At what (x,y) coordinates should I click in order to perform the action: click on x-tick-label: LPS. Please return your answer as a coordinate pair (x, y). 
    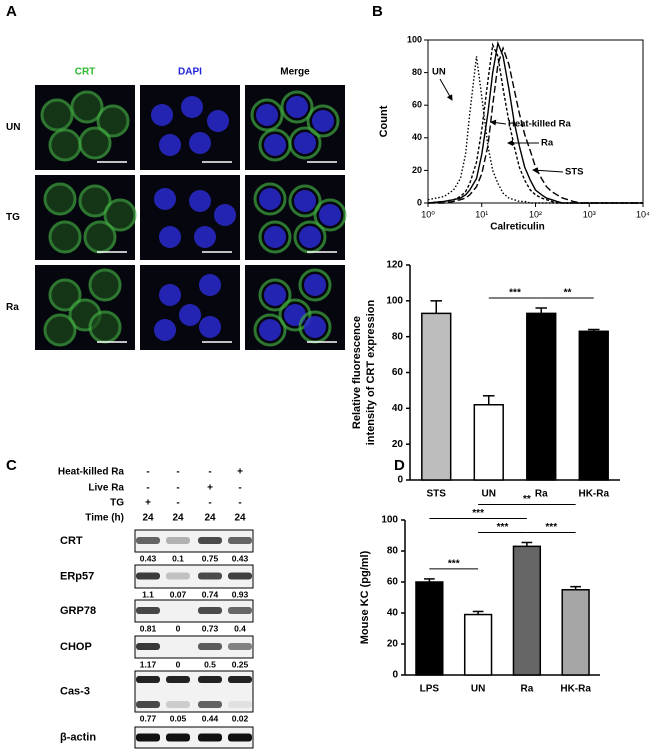
    Looking at the image, I should click on (430, 689).